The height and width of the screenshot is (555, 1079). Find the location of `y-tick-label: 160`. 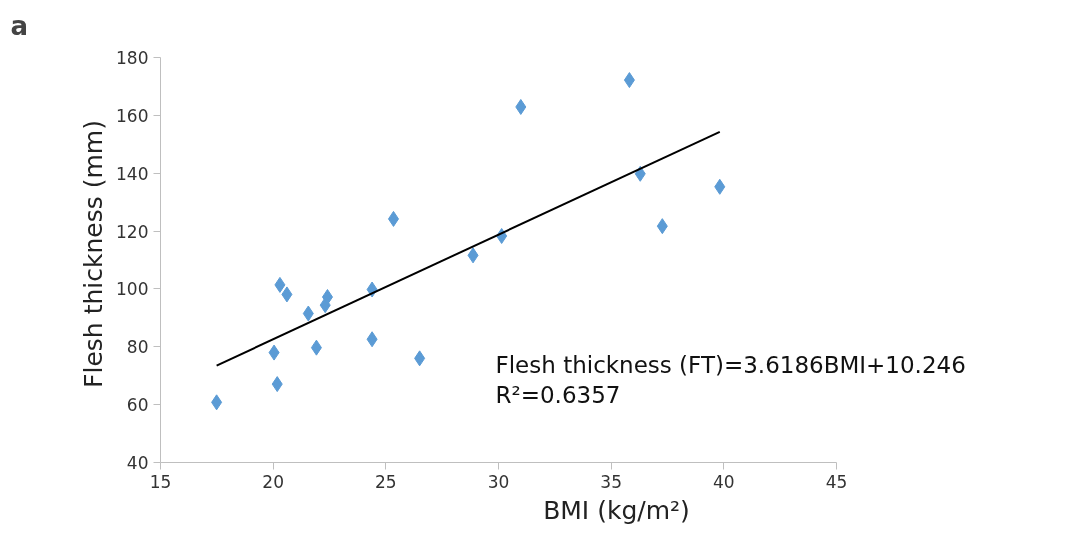

y-tick-label: 160 is located at coordinates (132, 115).